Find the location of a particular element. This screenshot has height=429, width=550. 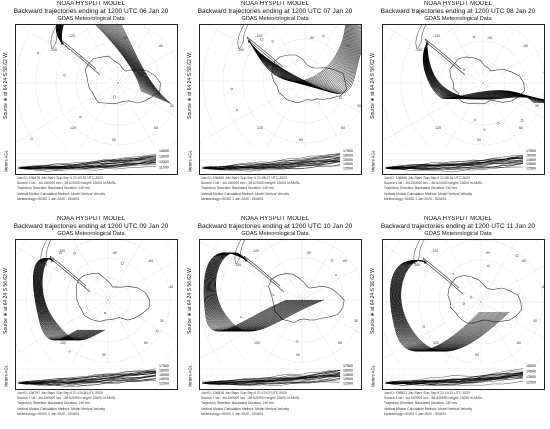

height-profile: 13000 17500 16000 15000 14000 12500 is located at coordinates (96, 376).